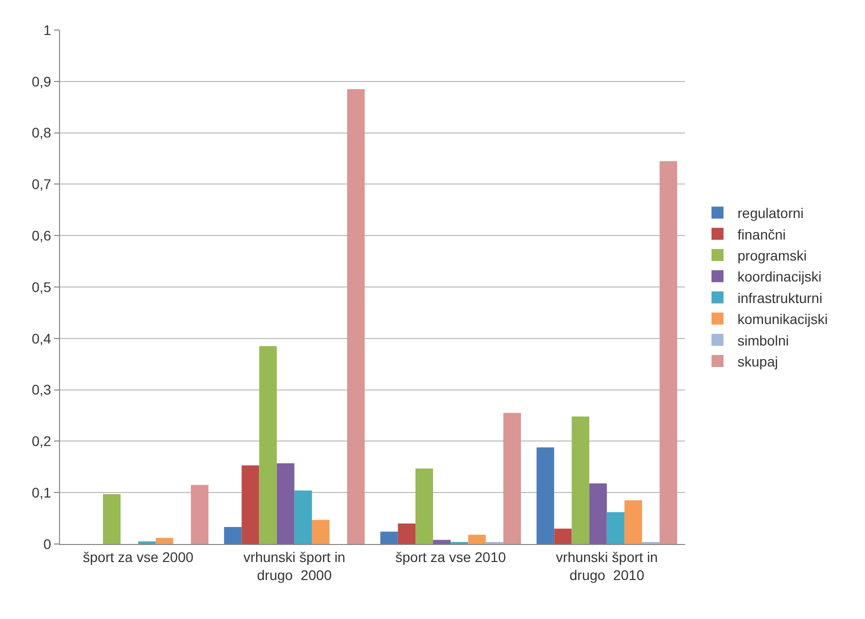 The image size is (865, 619). What do you see at coordinates (42, 441) in the screenshot?
I see `y-tick-label: 0,2` at bounding box center [42, 441].